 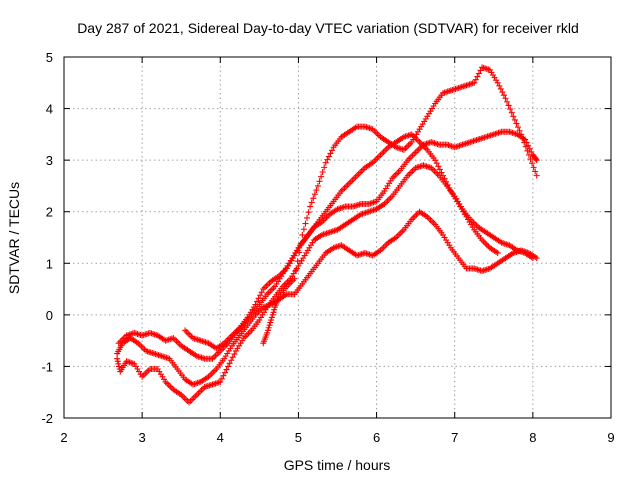 What do you see at coordinates (63, 437) in the screenshot?
I see `x-tick-label: 2` at bounding box center [63, 437].